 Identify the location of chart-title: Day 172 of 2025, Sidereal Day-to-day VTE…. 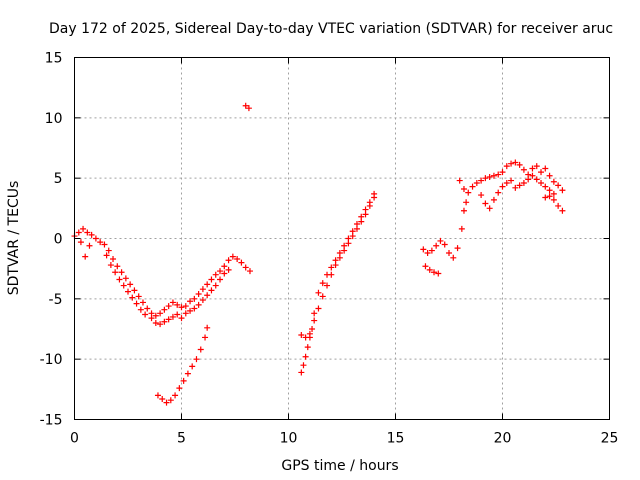
(331, 29).